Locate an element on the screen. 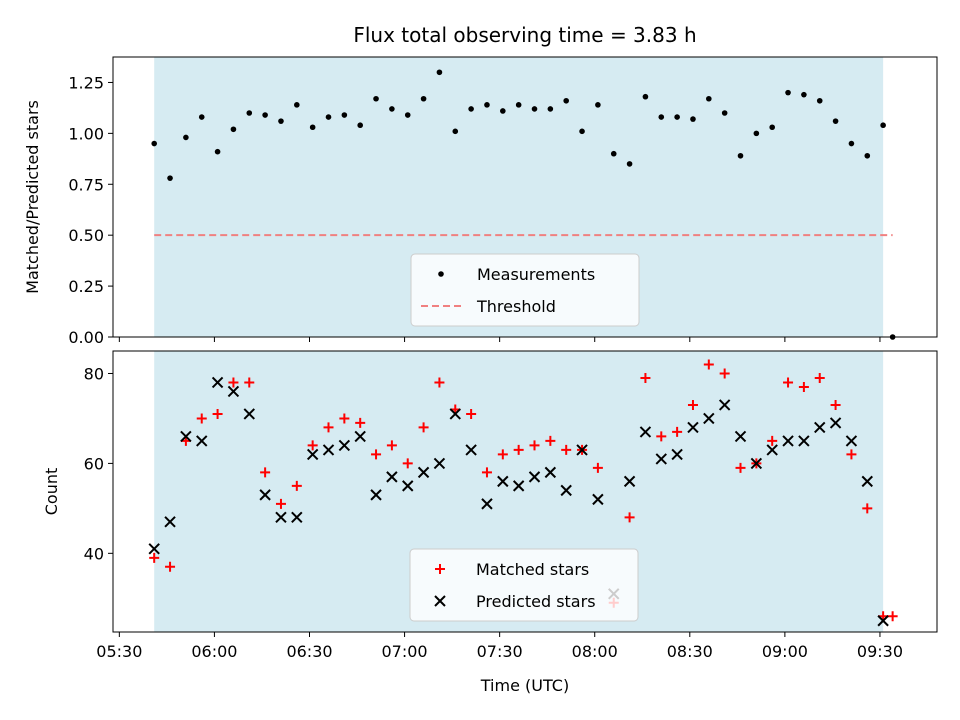 The width and height of the screenshot is (960, 720). x-tick-label: 05:30 is located at coordinates (119, 651).